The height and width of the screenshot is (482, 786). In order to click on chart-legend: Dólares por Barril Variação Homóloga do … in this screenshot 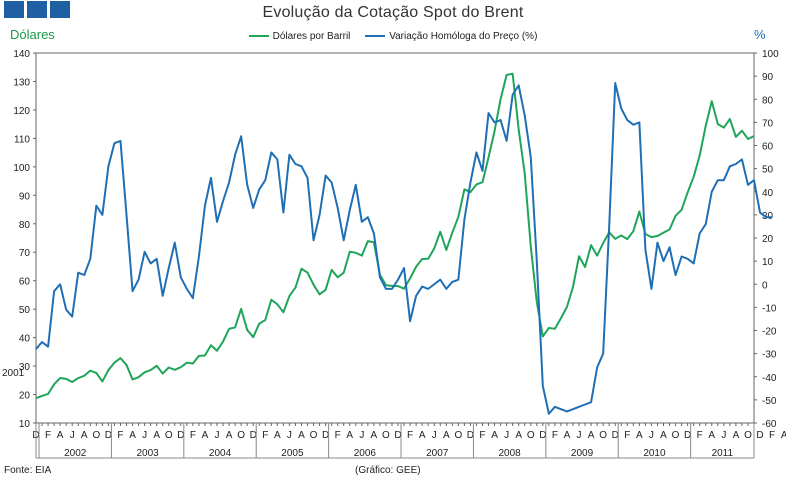, I will do `click(393, 35)`.